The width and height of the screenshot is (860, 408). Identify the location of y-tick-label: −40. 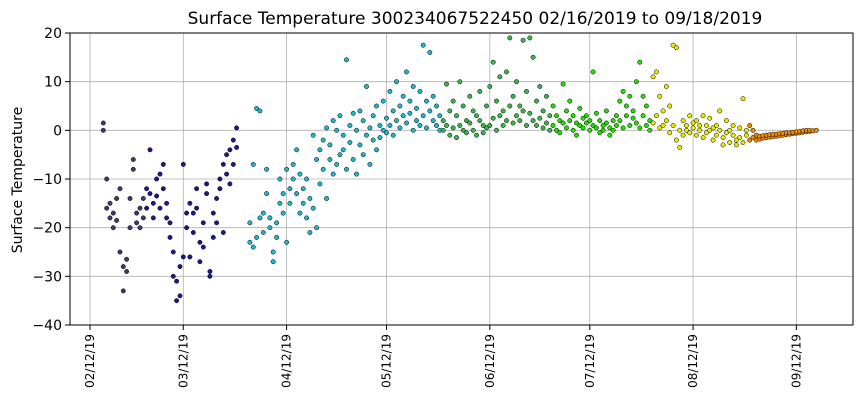
(47, 326).